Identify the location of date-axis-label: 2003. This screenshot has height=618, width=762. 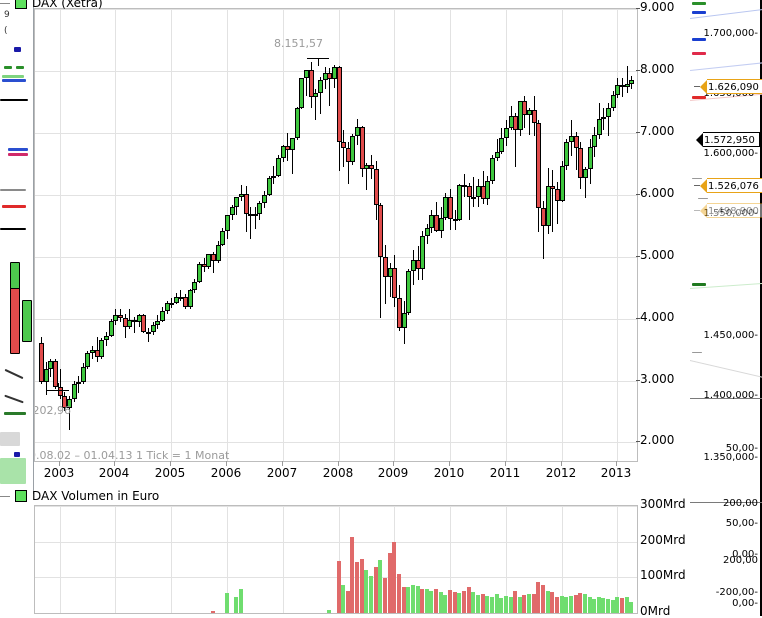
(59, 473).